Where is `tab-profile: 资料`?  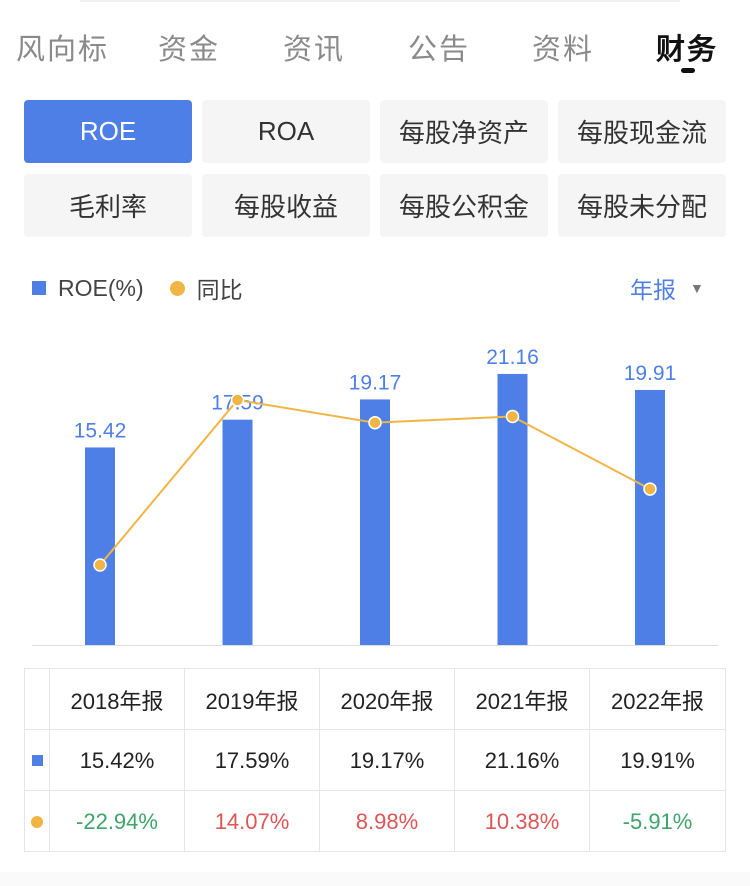
tab-profile: 资料 is located at coordinates (563, 50).